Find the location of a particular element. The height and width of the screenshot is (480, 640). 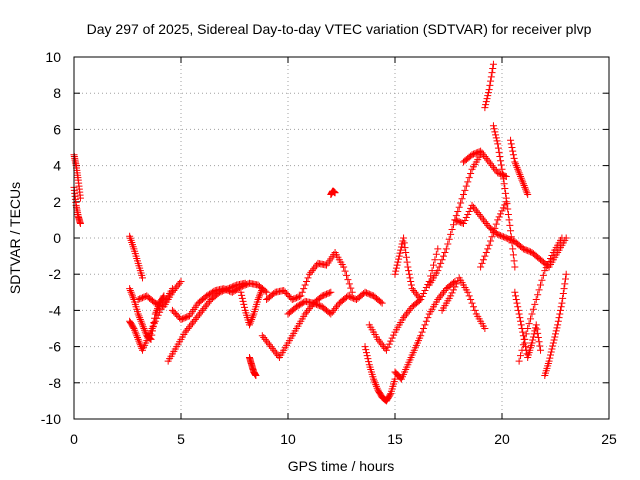

series-sat-ab is located at coordinates (540, 299).